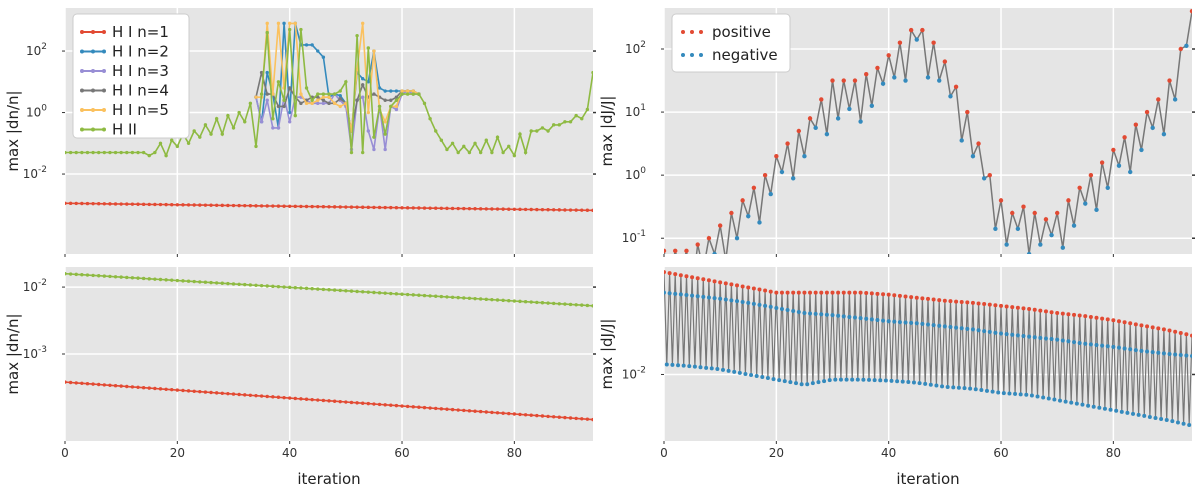 The height and width of the screenshot is (489, 1200). Describe the element at coordinates (776, 453) in the screenshot. I see `xtick-label-br-20: 20` at that location.